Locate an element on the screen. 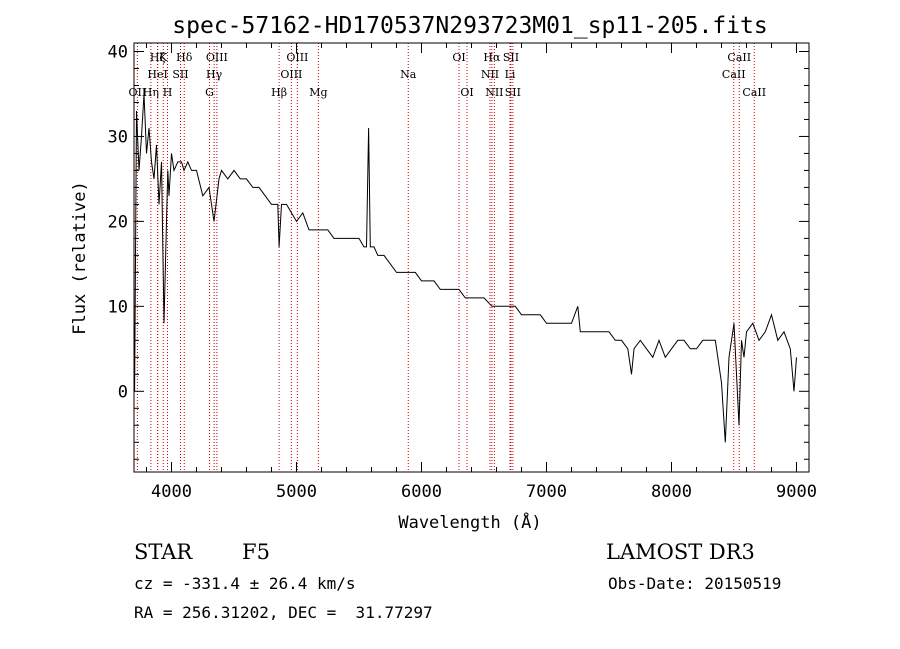  line-label-3: HeI is located at coordinates (157, 74).